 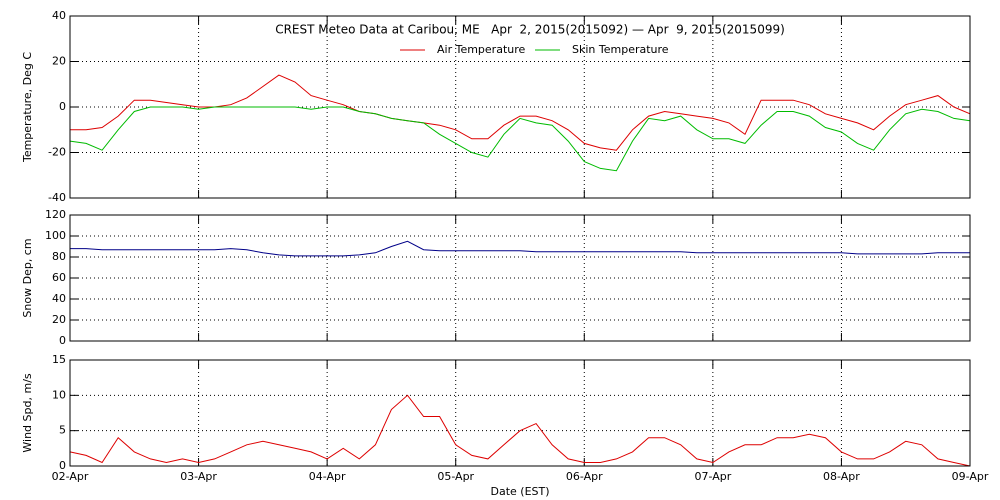 What do you see at coordinates (27, 413) in the screenshot?
I see `y-axis-label: Wind Spd, m/s` at bounding box center [27, 413].